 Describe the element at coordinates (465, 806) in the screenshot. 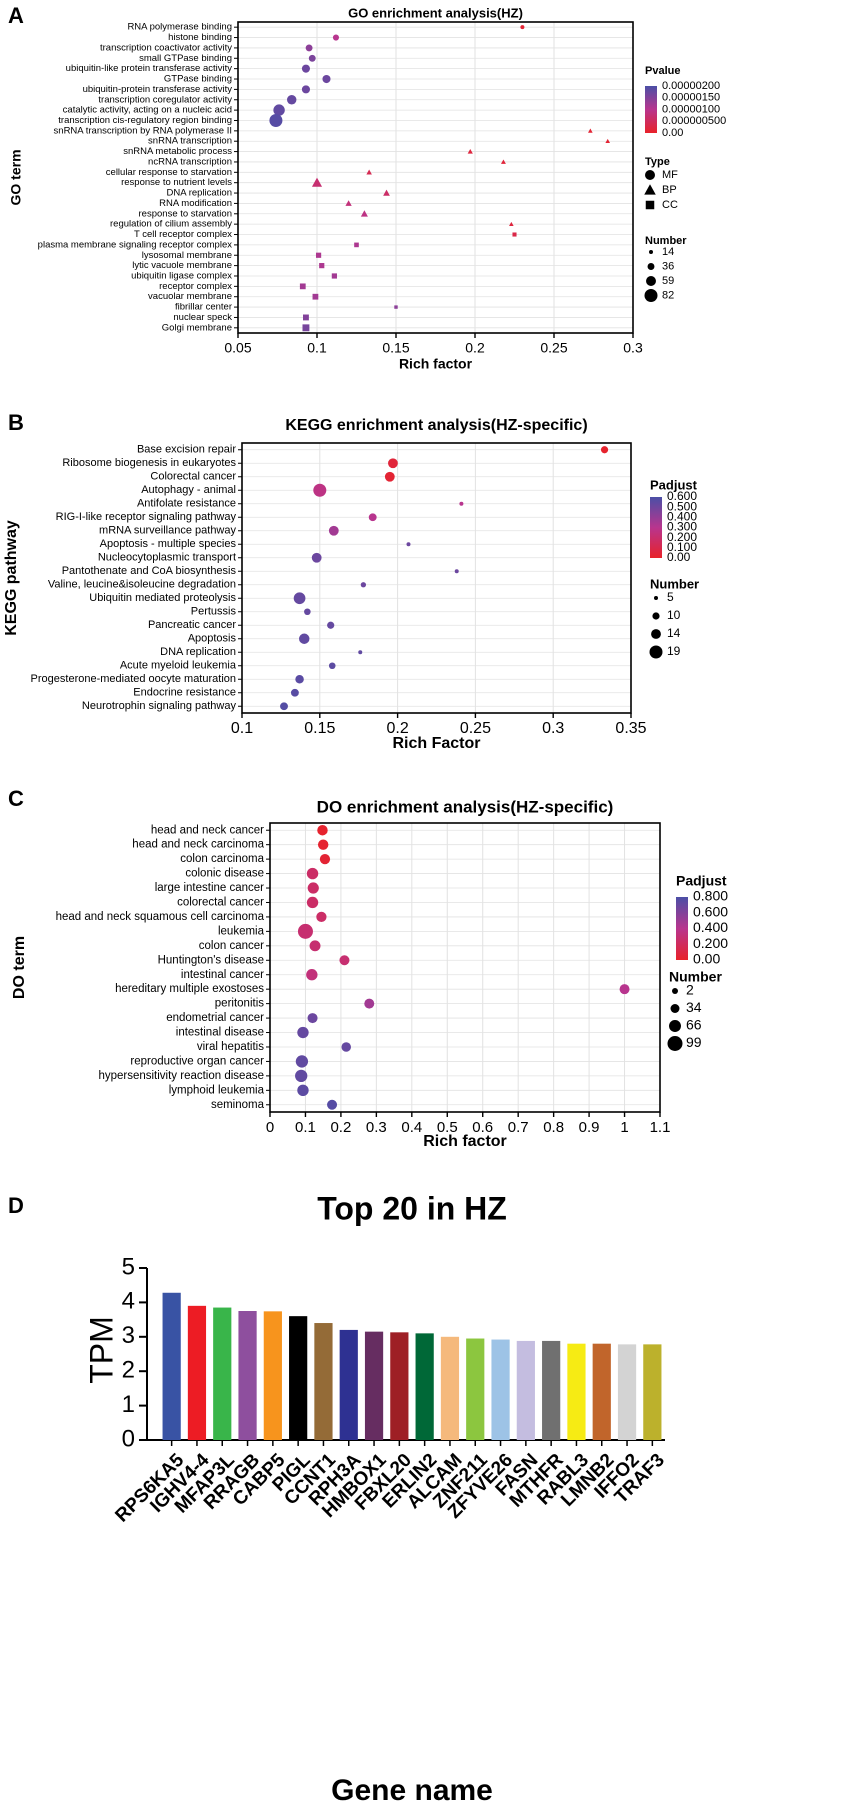

I see `chart-title-c: DO enrichment analysis(HZ-specific)` at that location.